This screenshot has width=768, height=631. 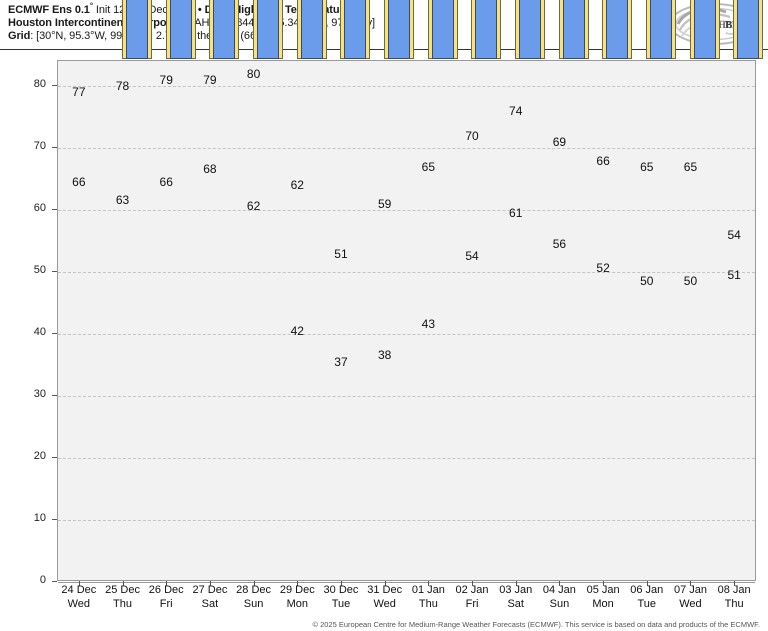 I want to click on y-tick-label-40: 40, so click(x=39, y=331).